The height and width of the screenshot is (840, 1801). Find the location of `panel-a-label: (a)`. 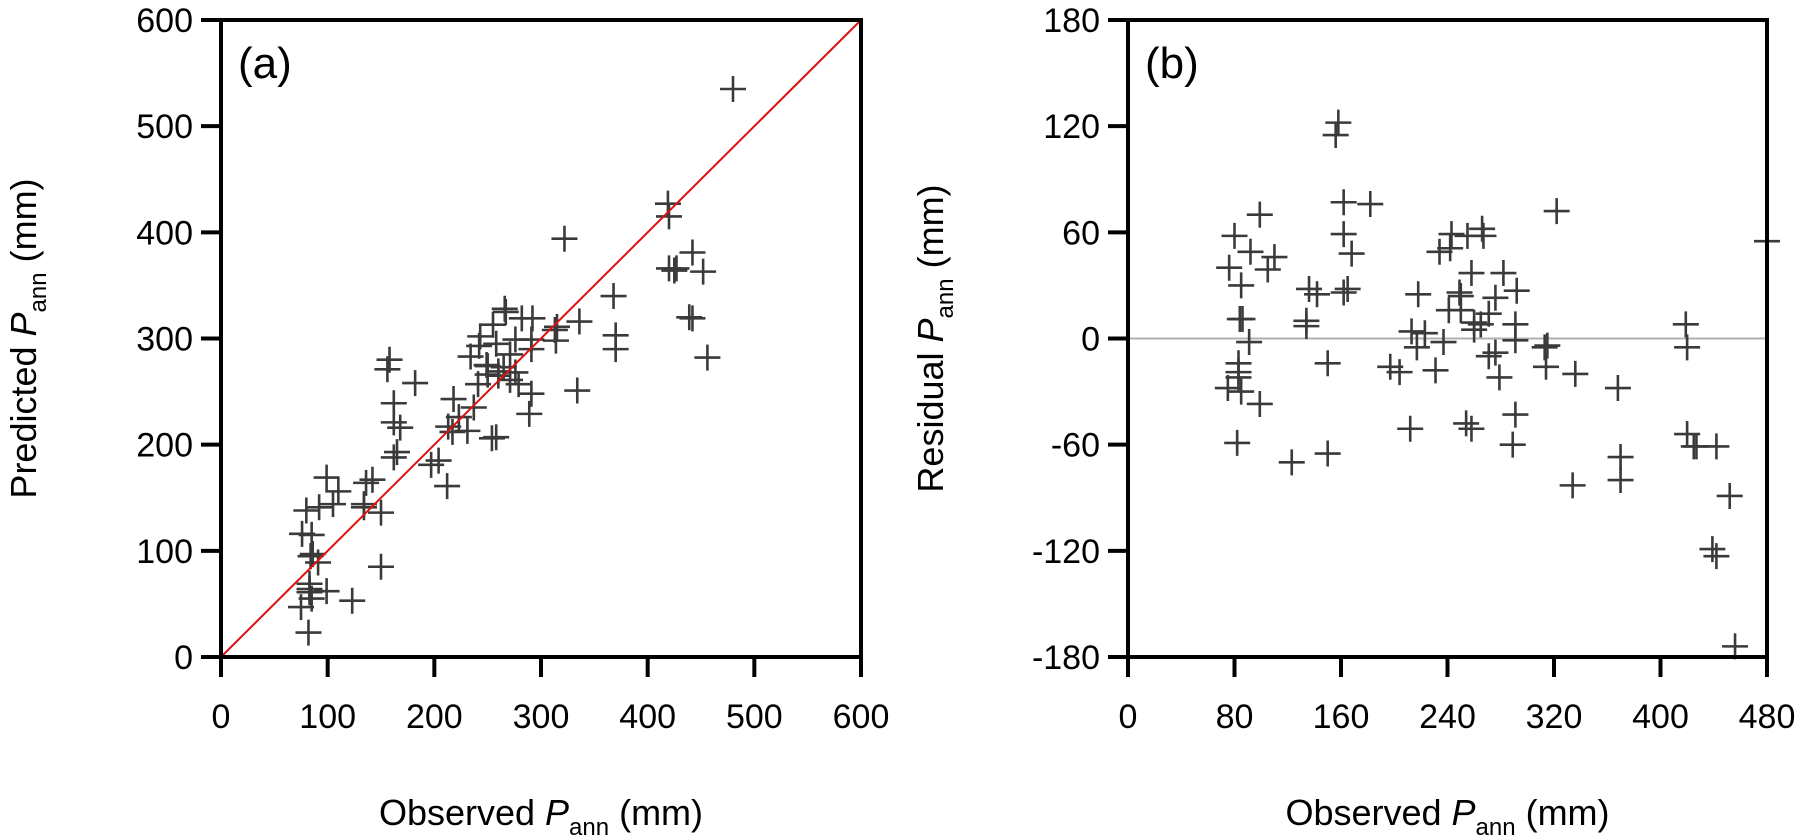

panel-a-label: (a) is located at coordinates (265, 63).